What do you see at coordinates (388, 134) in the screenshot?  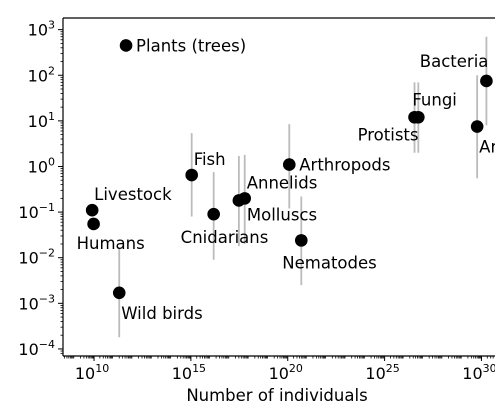 I see `data-label: Protists` at bounding box center [388, 134].